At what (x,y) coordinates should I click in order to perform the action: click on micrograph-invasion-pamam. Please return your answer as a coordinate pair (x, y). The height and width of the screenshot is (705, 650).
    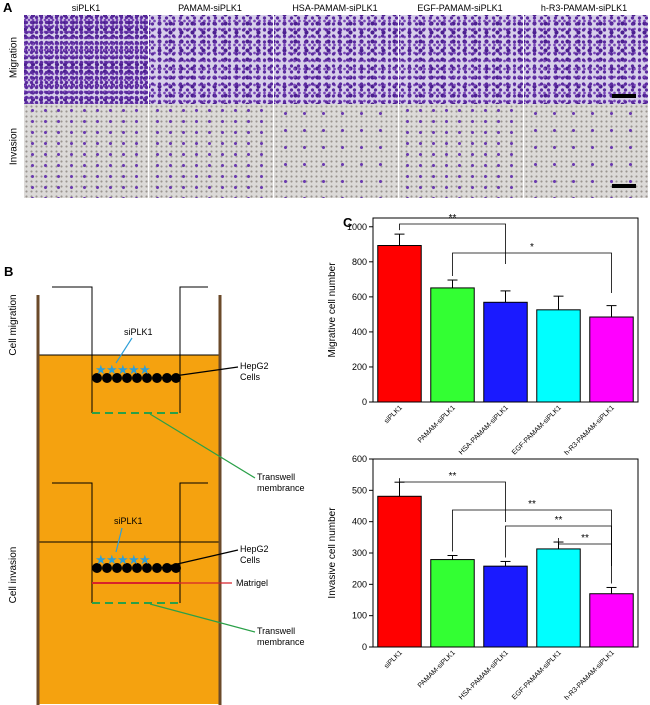
    Looking at the image, I should click on (211, 151).